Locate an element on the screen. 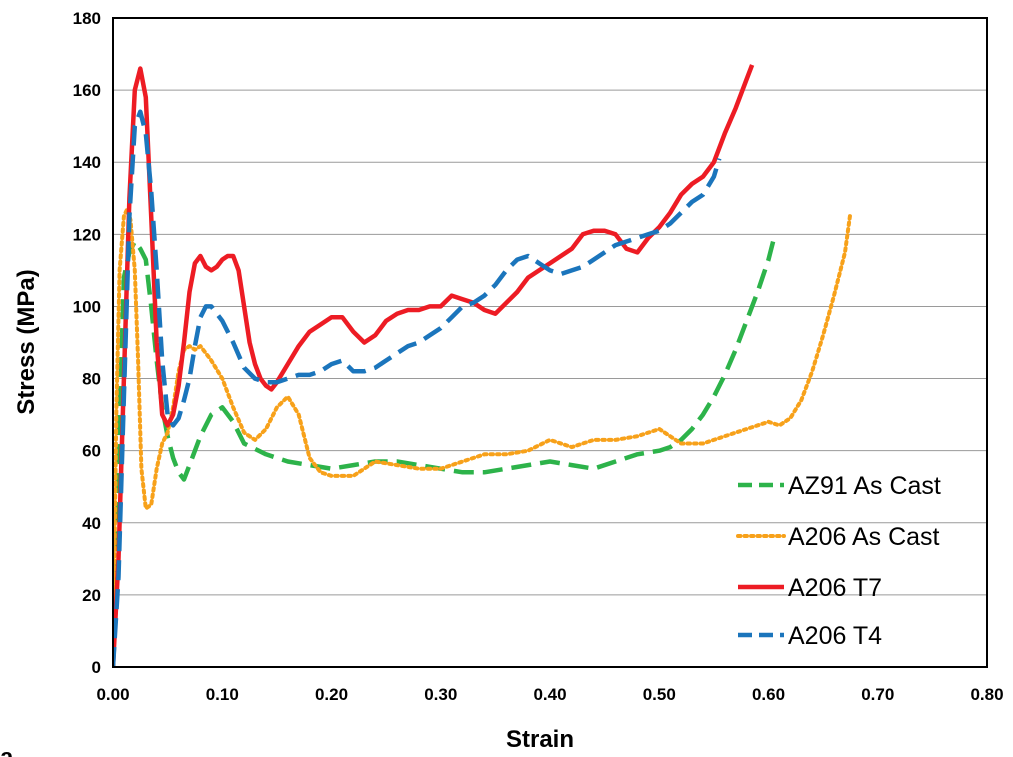  y-tick-label: 80 is located at coordinates (91, 379).